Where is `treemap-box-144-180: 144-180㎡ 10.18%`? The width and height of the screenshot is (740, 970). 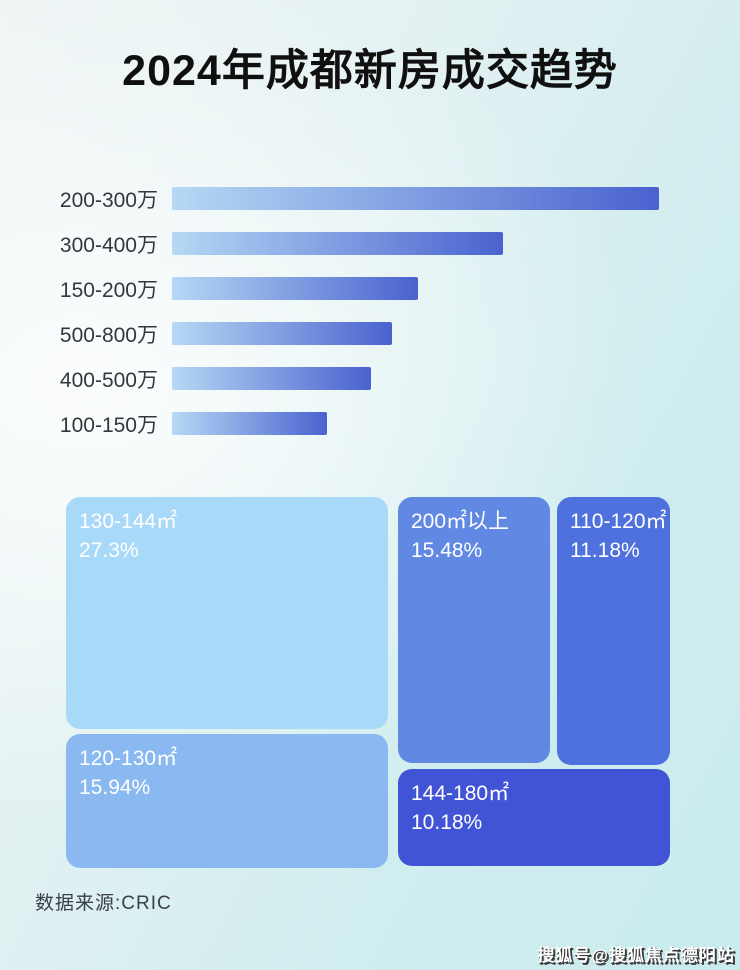 treemap-box-144-180: 144-180㎡ 10.18% is located at coordinates (534, 817).